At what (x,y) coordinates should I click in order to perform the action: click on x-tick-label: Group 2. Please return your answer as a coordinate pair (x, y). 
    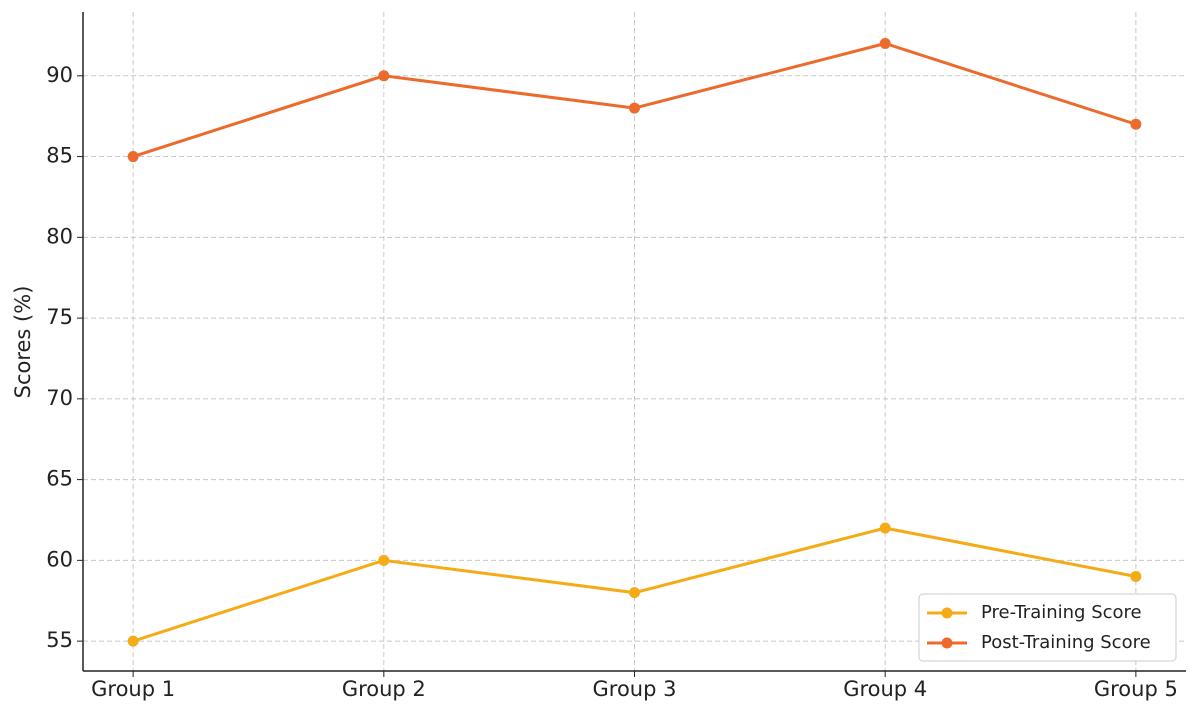
    Looking at the image, I should click on (384, 689).